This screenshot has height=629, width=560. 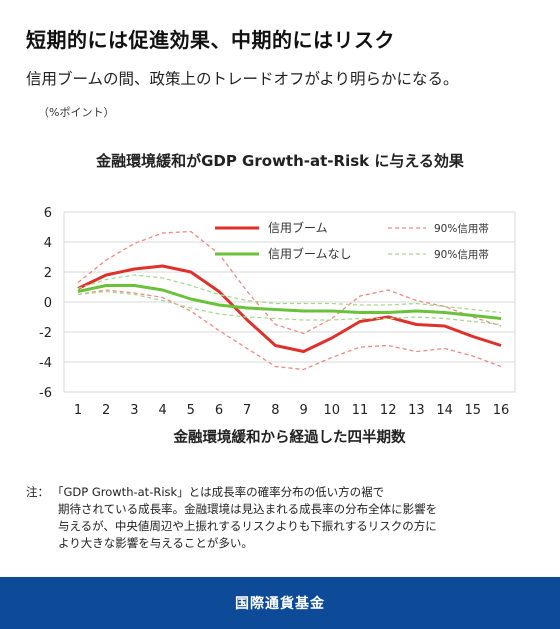 I want to click on x-tick-label: 4, so click(x=162, y=410).